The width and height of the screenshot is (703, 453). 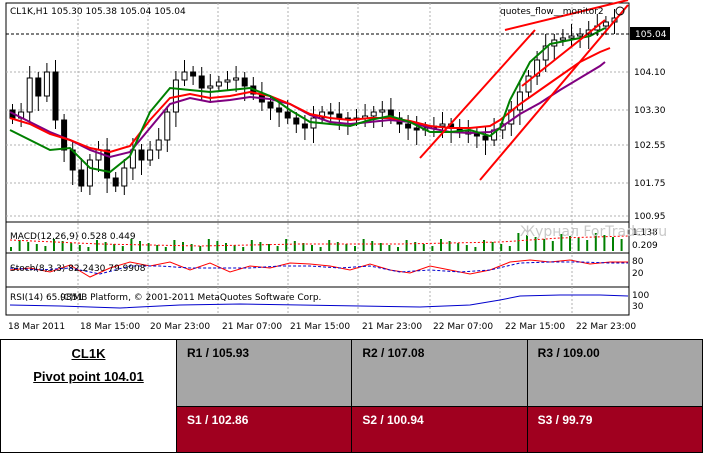 I want to click on time-label: 18 Mar 2011, so click(x=36, y=327).